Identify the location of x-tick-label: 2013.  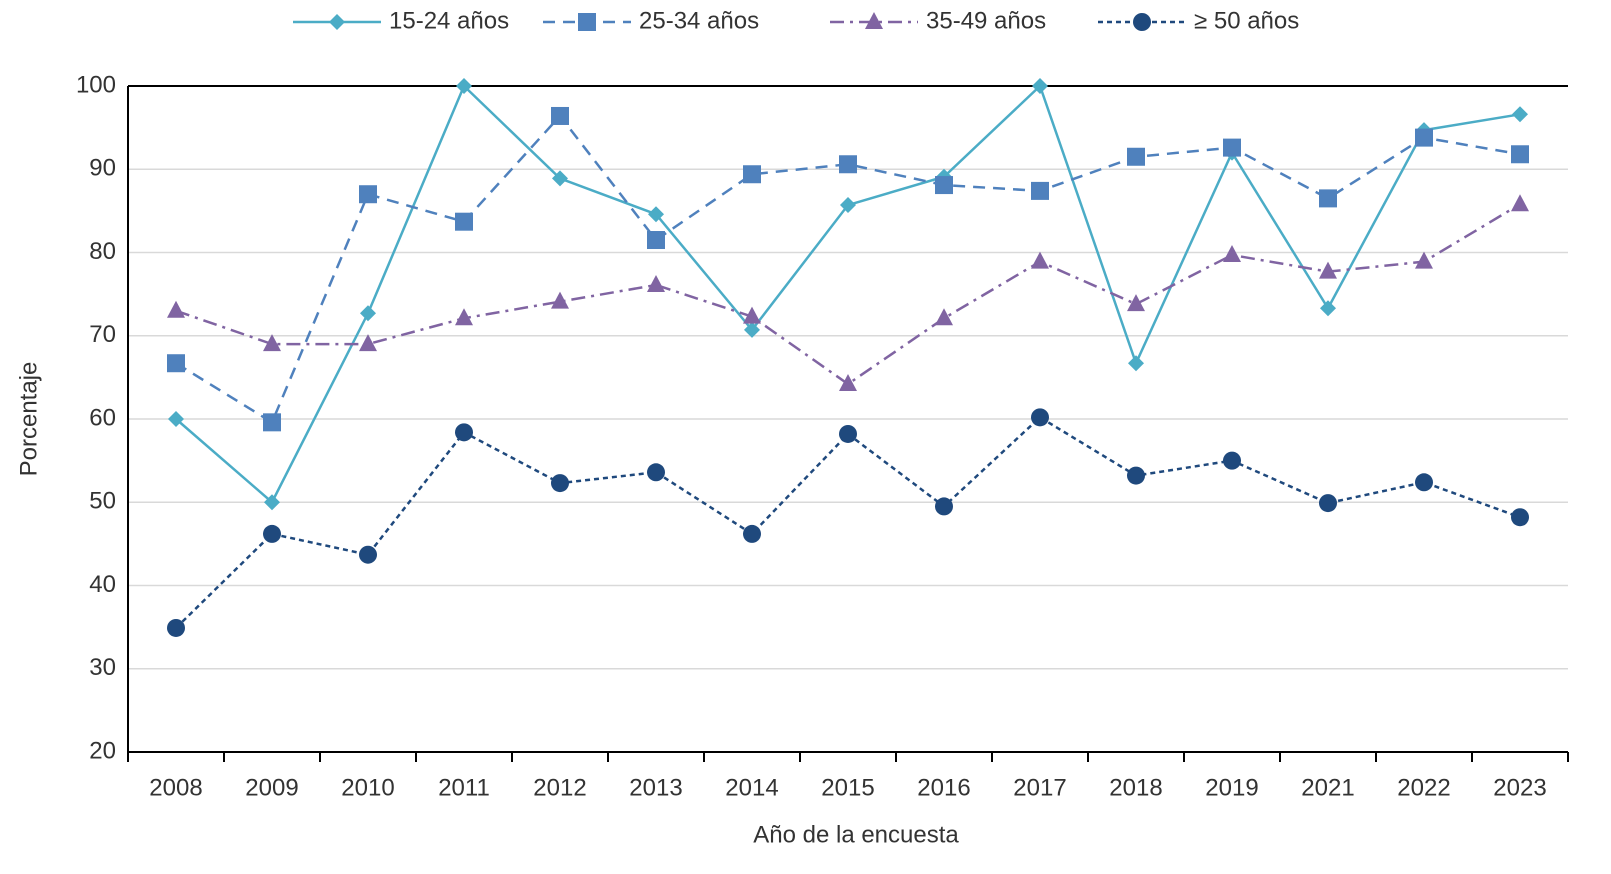
(655, 787).